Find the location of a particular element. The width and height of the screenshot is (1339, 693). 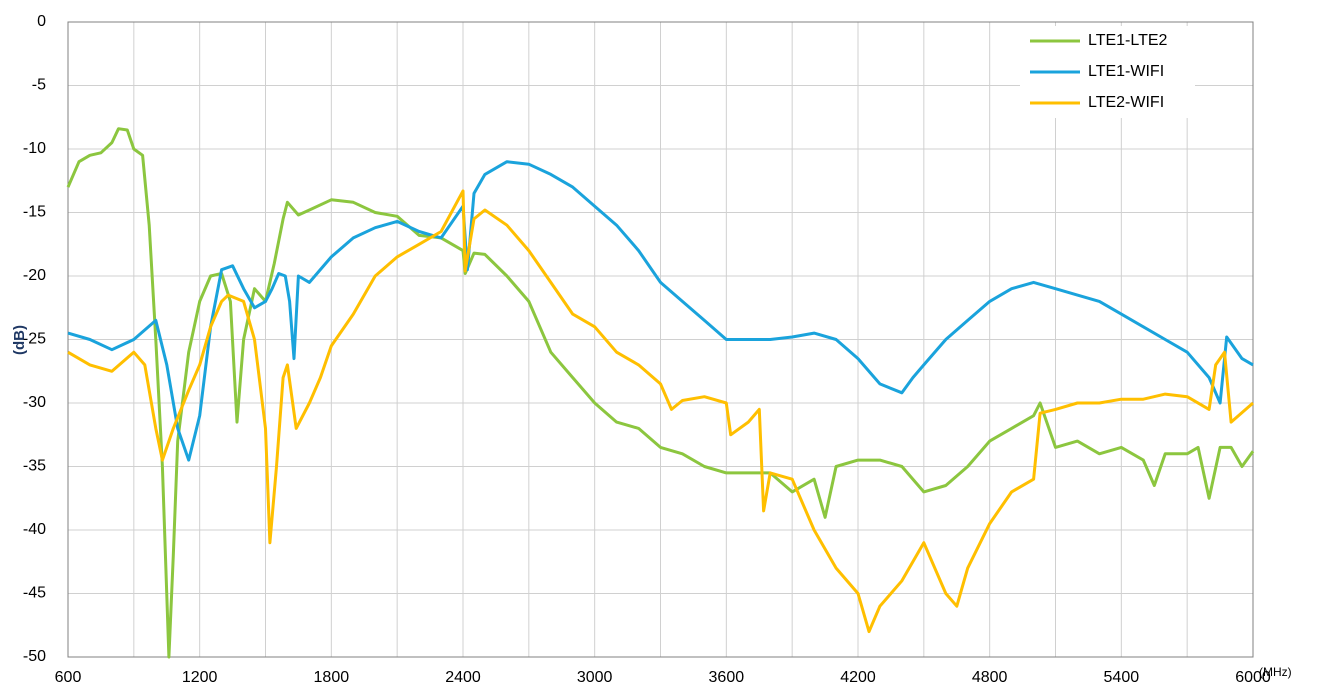

legend: LTE1-LTE2 LTE1-WIFI LTE2-WIFI is located at coordinates (1107, 72).